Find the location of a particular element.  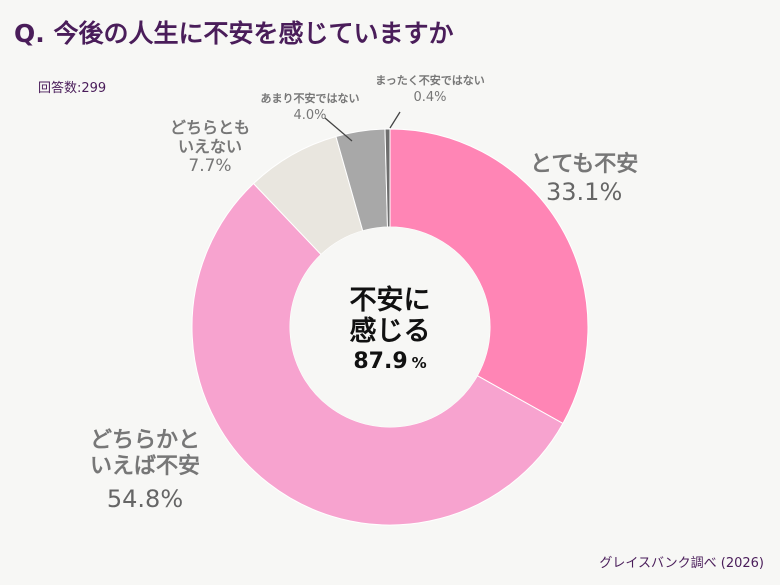

label-very-anxious: とても不安 33.1% is located at coordinates (584, 179).